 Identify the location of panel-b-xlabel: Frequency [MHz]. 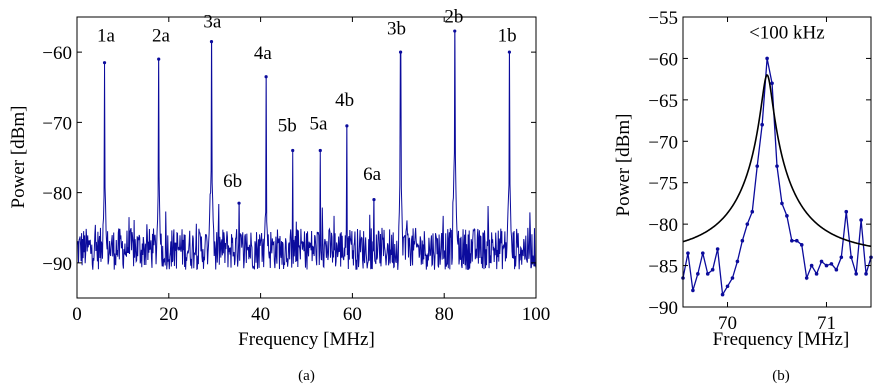
(781, 339).